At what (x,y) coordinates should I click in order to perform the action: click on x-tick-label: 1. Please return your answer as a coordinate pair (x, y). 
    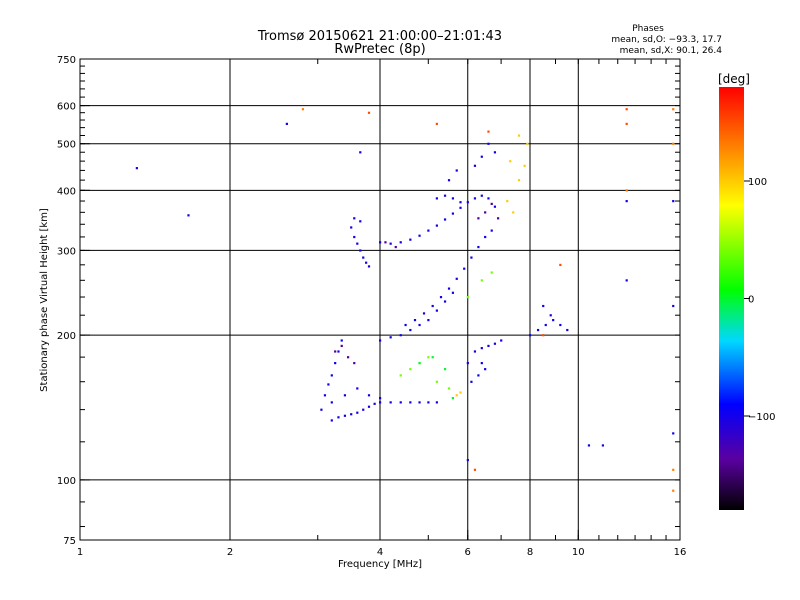
    Looking at the image, I should click on (80, 552).